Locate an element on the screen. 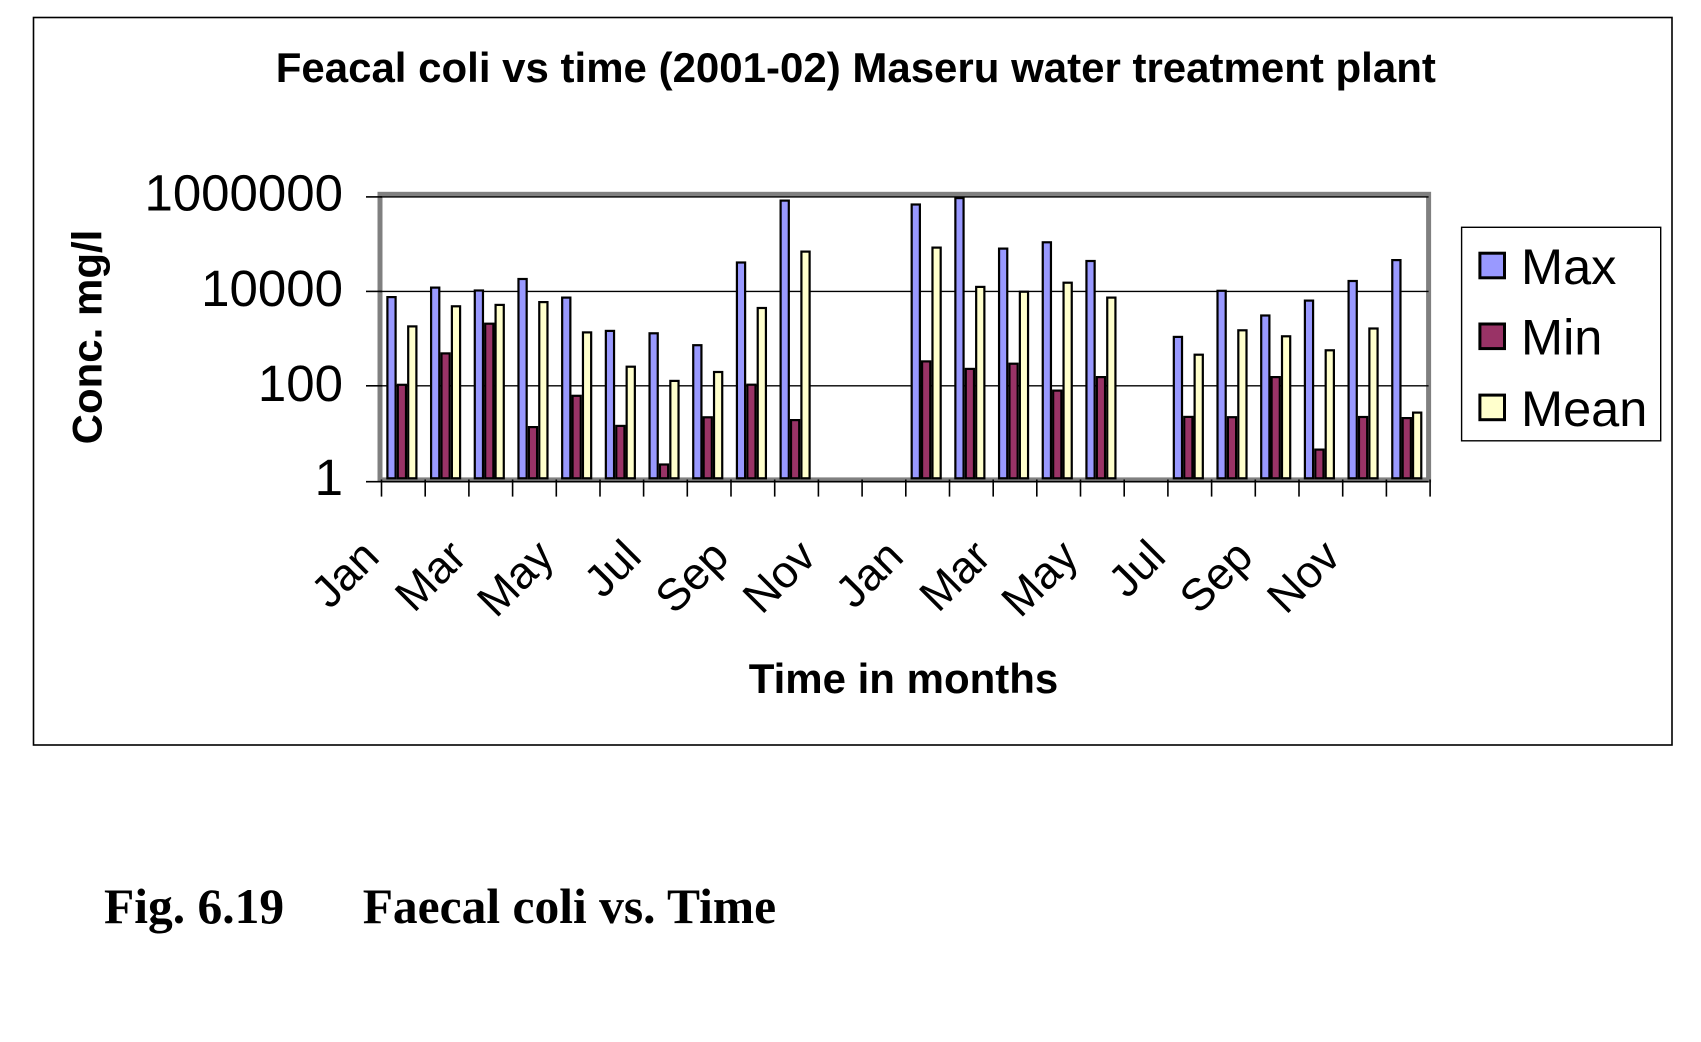 The width and height of the screenshot is (1701, 1042). svg-text: 1 is located at coordinates (329, 477).